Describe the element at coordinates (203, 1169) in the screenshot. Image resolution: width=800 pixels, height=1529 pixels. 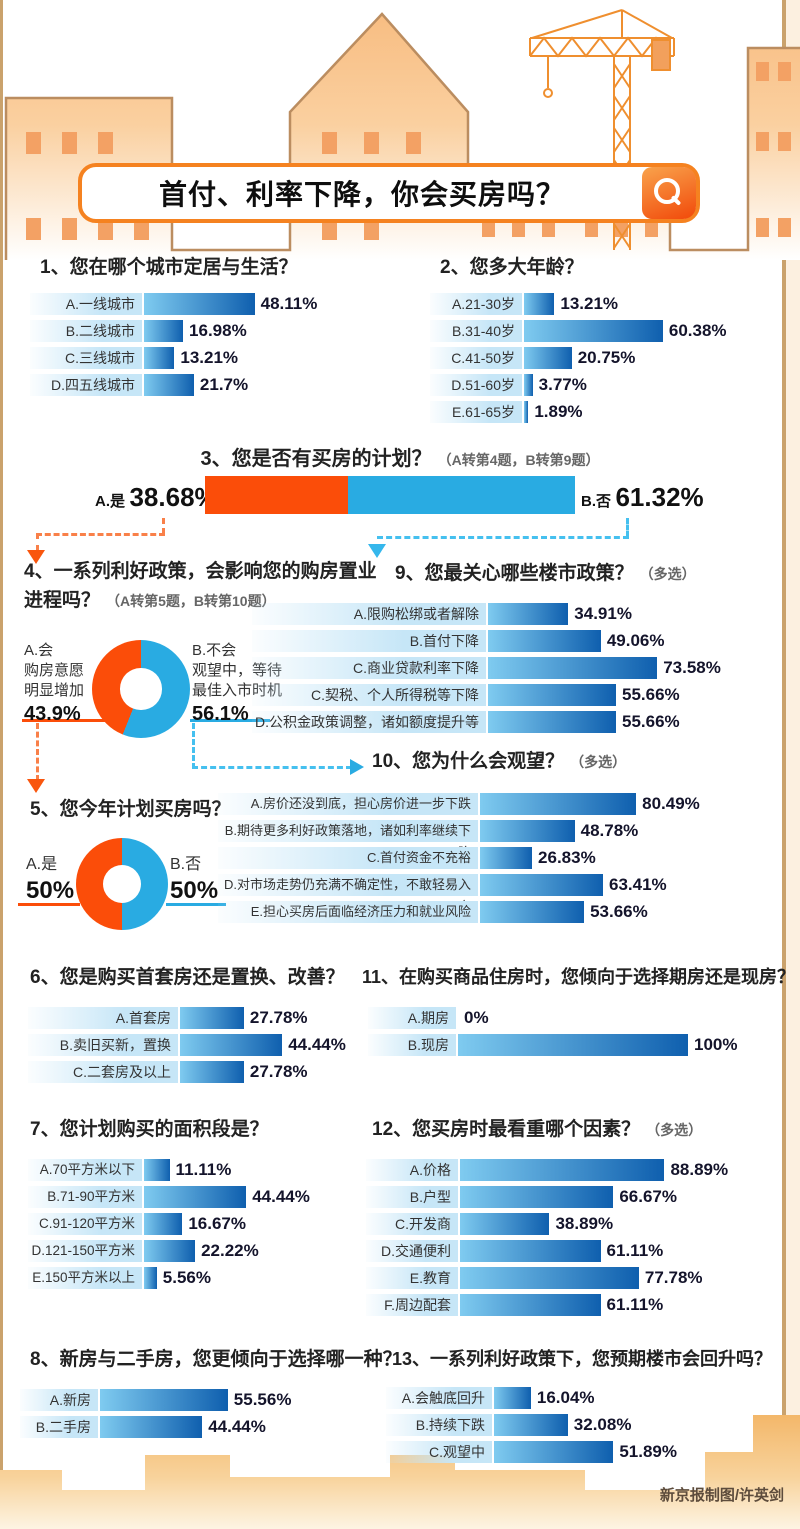
I see `value-label: 11.11%` at that location.